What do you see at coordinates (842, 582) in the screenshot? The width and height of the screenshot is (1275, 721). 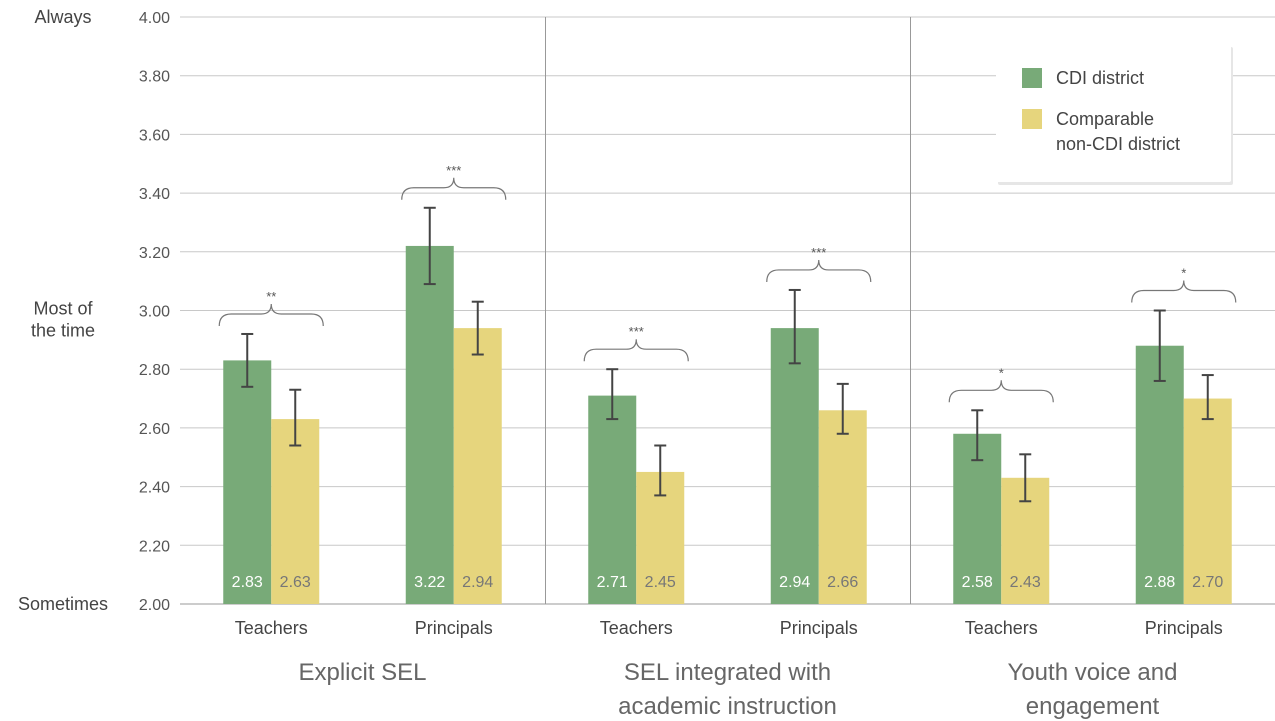 I see `bar-value-label: 2.66` at bounding box center [842, 582].